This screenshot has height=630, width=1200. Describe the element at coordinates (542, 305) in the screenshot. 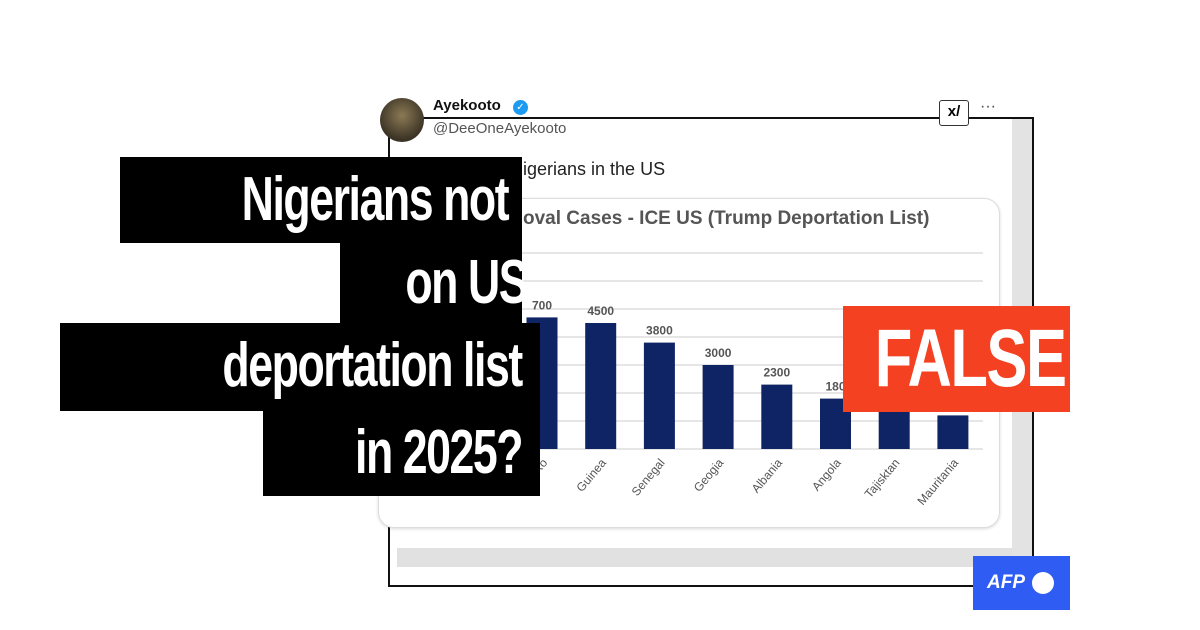

I see `bar-value-label: 700` at that location.